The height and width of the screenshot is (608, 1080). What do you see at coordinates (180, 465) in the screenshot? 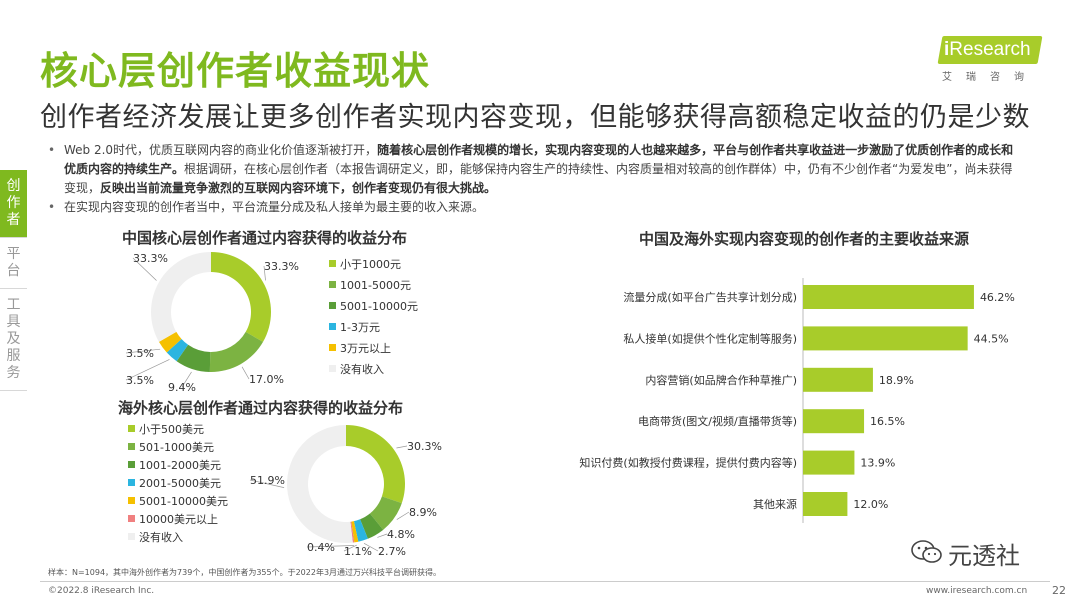
I see `legend-label: 1001-2000美元` at bounding box center [180, 465].